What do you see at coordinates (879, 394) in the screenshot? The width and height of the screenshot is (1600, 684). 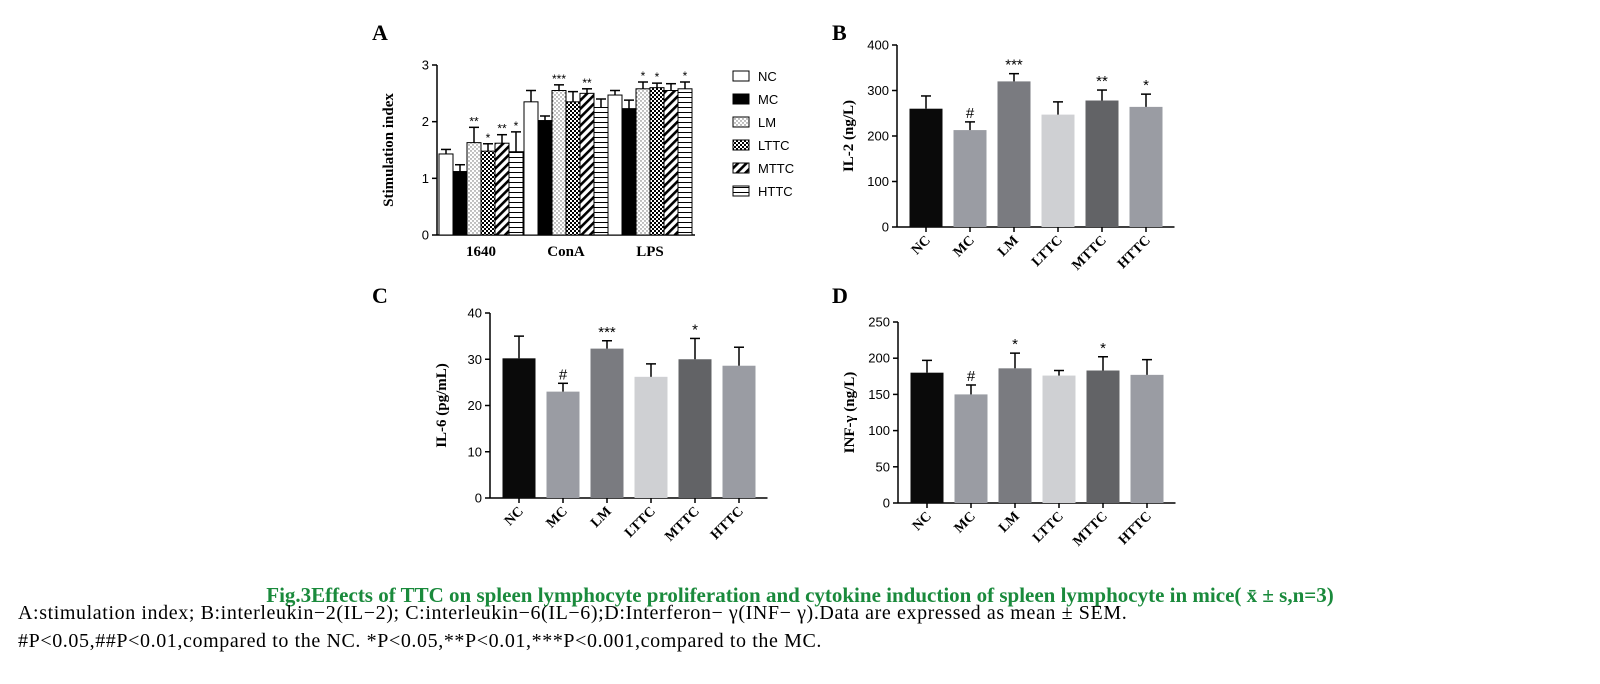 I see `panel-d-y-tick-label: 150` at bounding box center [879, 394].